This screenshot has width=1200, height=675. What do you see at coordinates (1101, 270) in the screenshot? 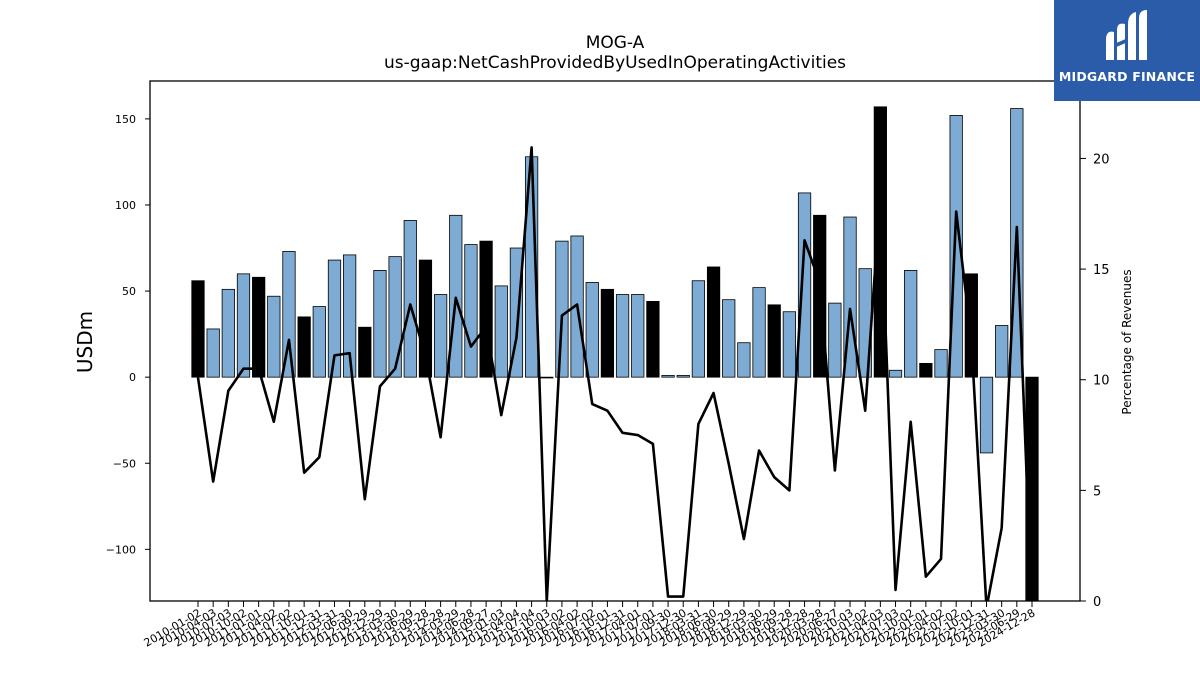
I see `y2-tick-label: 15` at bounding box center [1101, 270].